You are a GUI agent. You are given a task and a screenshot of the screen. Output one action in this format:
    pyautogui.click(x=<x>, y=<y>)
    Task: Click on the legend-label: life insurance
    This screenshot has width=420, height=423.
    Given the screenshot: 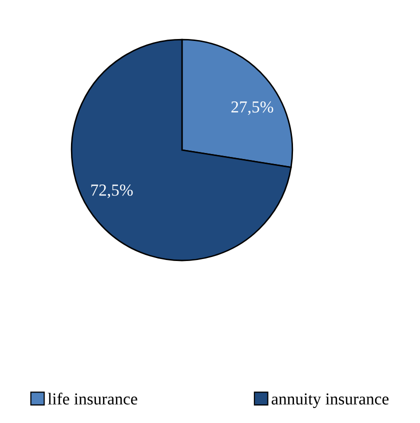 What is the action you would take?
    pyautogui.click(x=93, y=398)
    